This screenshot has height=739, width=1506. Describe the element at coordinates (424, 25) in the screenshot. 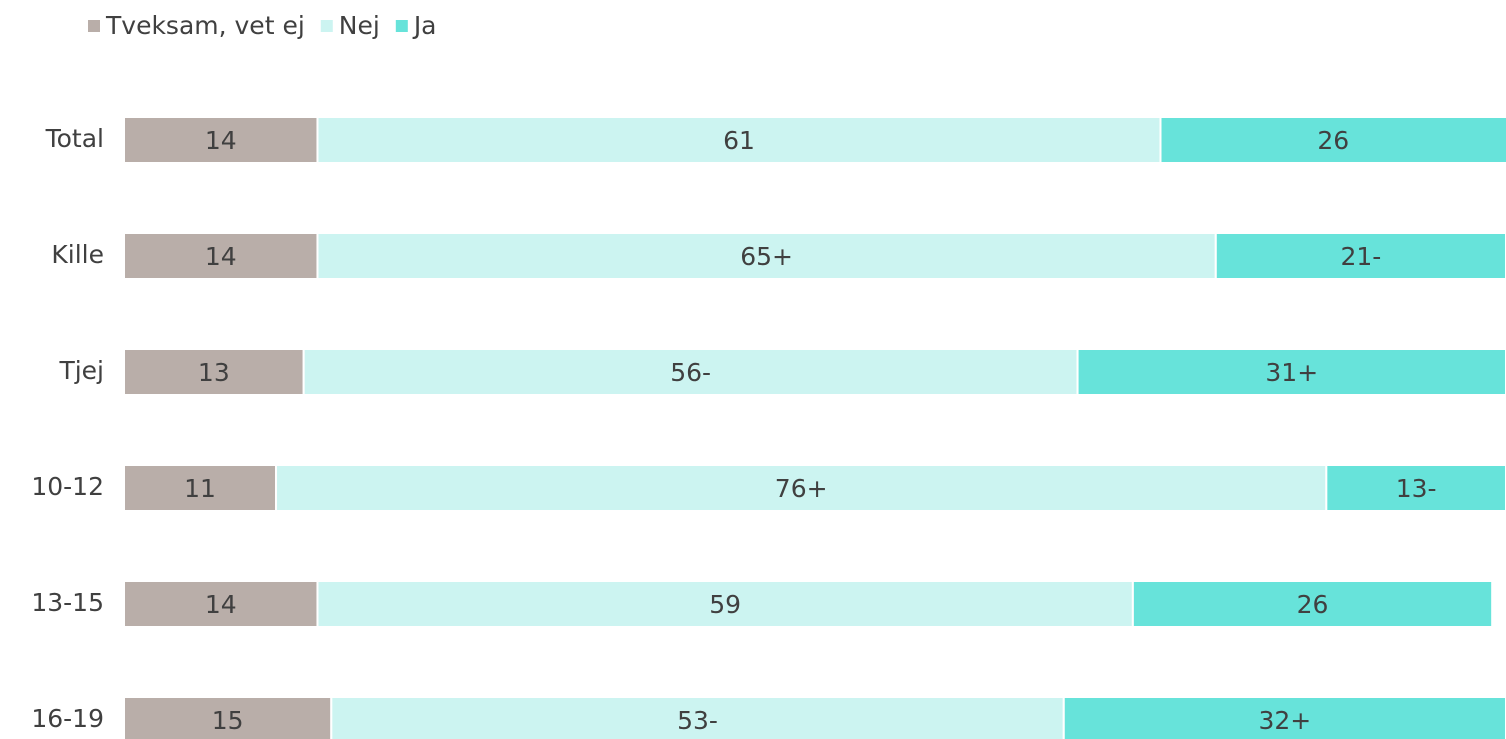

I see `legend-label: Ja` at that location.